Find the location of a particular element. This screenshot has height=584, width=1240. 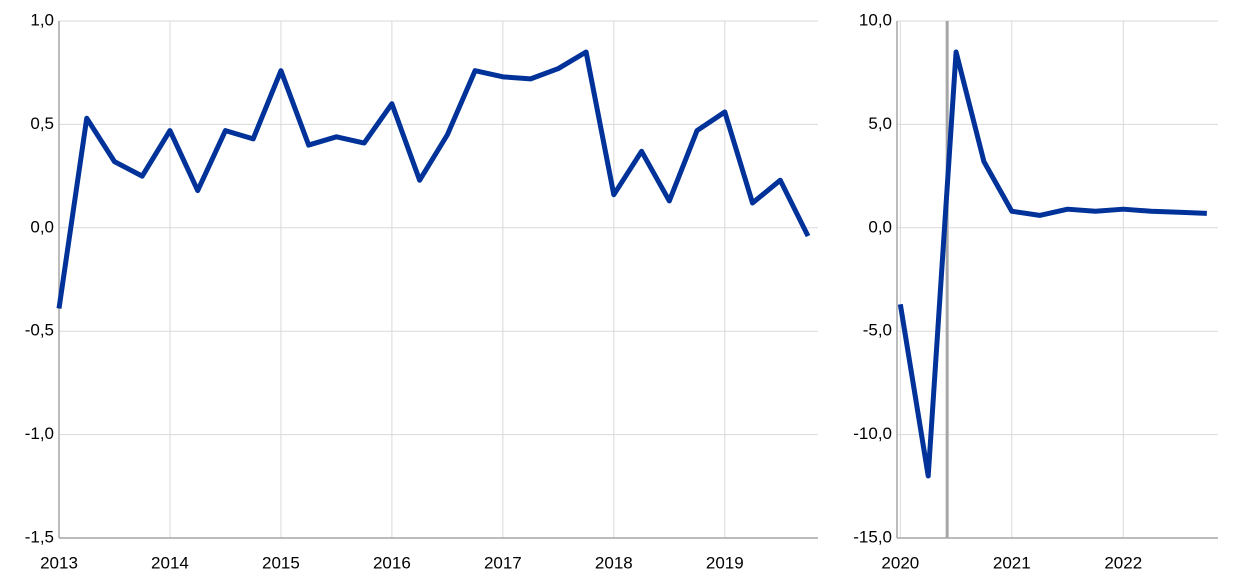

x-tick-label: 2020 is located at coordinates (900, 562).